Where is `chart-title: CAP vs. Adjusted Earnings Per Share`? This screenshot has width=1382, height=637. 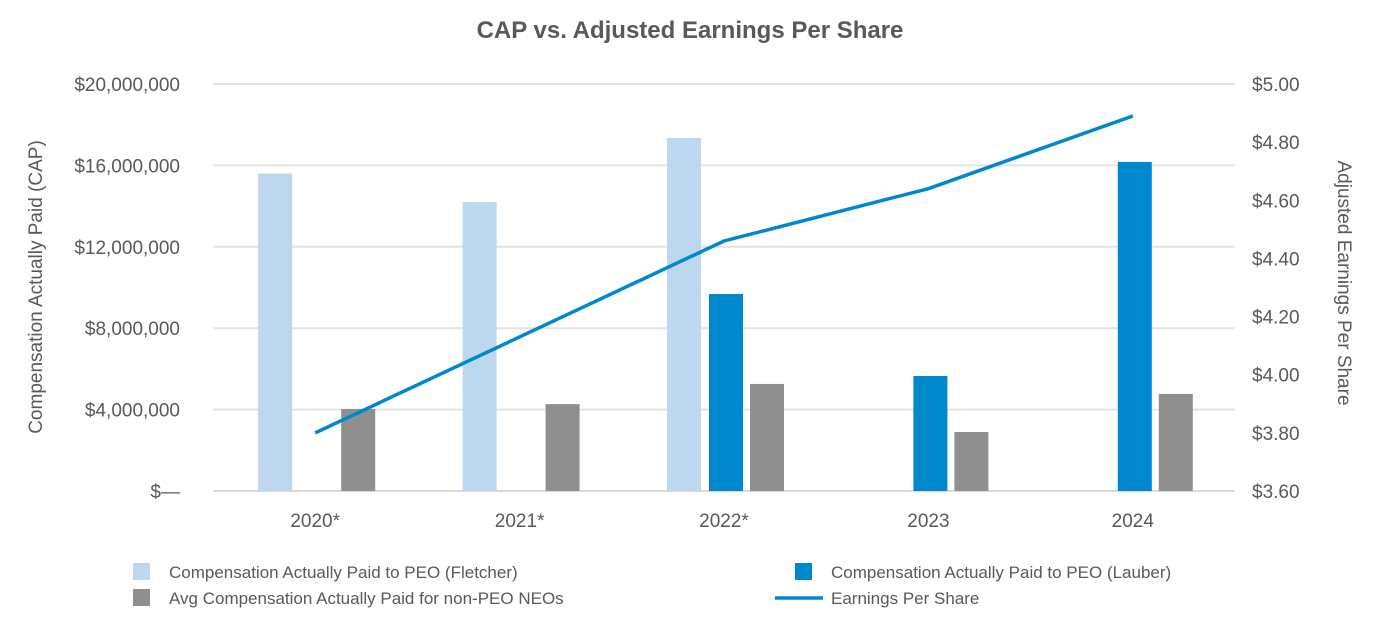
chart-title: CAP vs. Adjusted Earnings Per Share is located at coordinates (690, 30).